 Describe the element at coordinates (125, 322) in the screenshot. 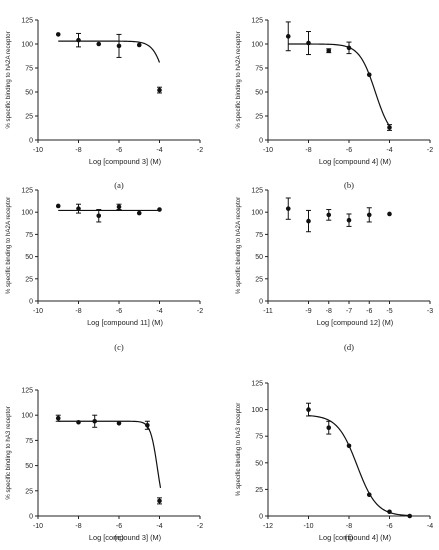

I see `x-axis-title: Log [compound 11] (M)` at that location.